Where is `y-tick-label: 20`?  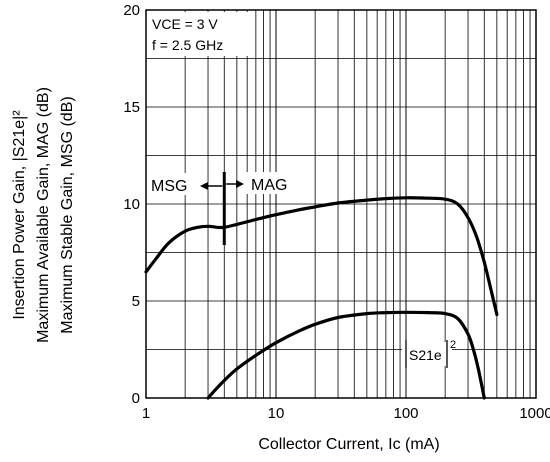
y-tick-label: 20 is located at coordinates (131, 10).